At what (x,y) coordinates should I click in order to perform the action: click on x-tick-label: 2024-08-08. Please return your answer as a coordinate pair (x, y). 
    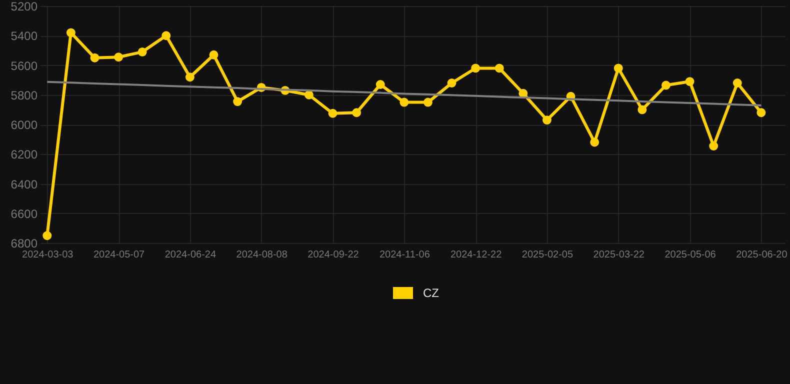
    Looking at the image, I should click on (262, 255).